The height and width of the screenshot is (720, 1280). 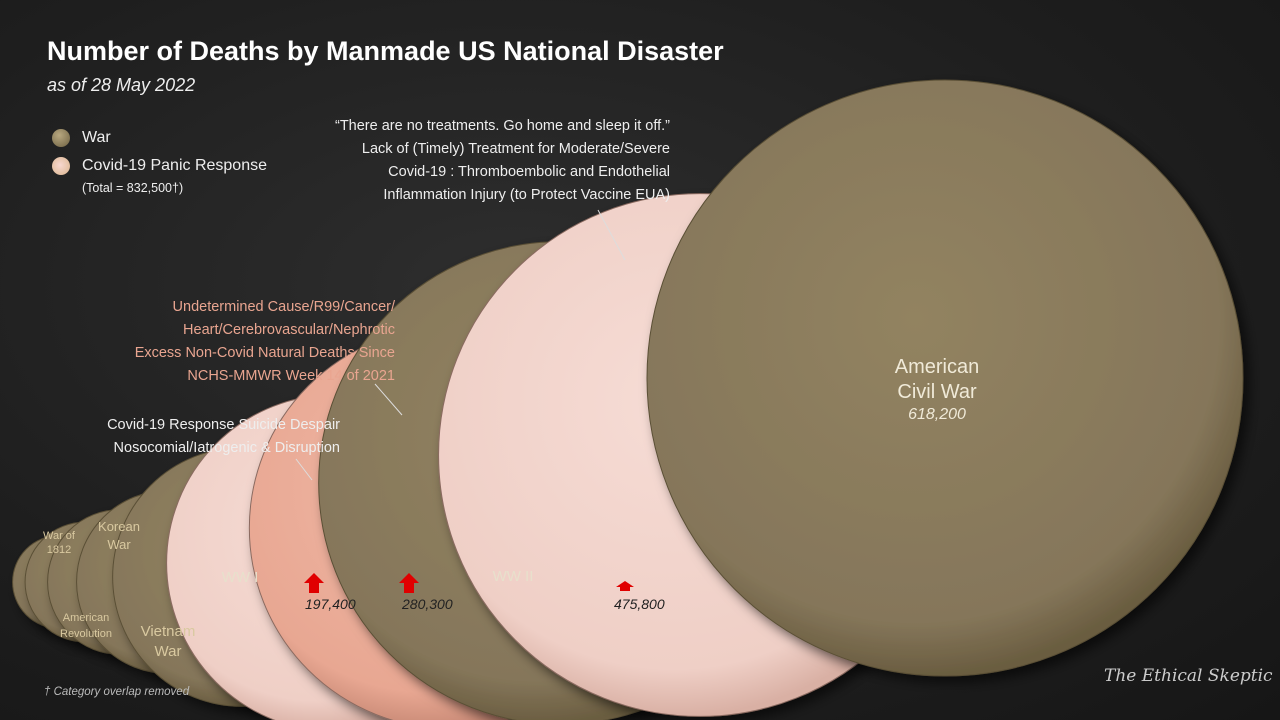 I want to click on legend-item-war: War, so click(x=81, y=138).